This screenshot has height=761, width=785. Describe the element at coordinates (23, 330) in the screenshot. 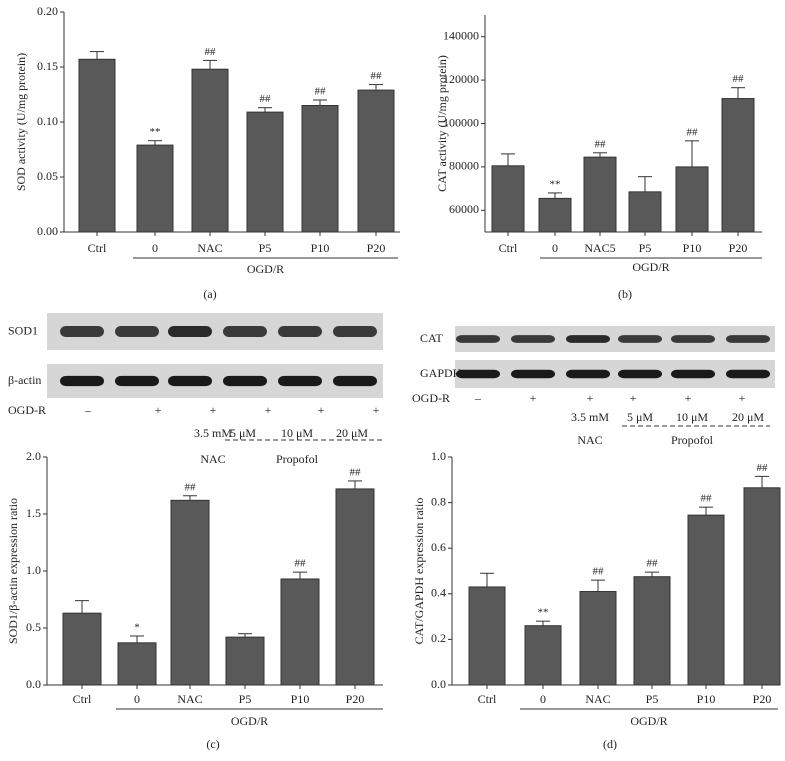

I see `blot-row-label: SOD1` at that location.